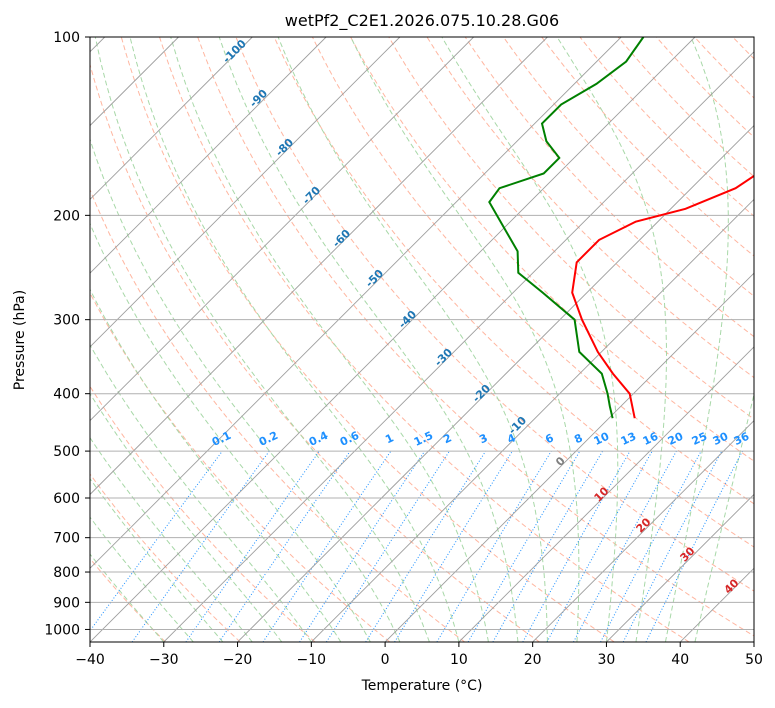 This screenshot has height=708, width=775. I want to click on mixing-ratio-label: 20, so click(676, 439).